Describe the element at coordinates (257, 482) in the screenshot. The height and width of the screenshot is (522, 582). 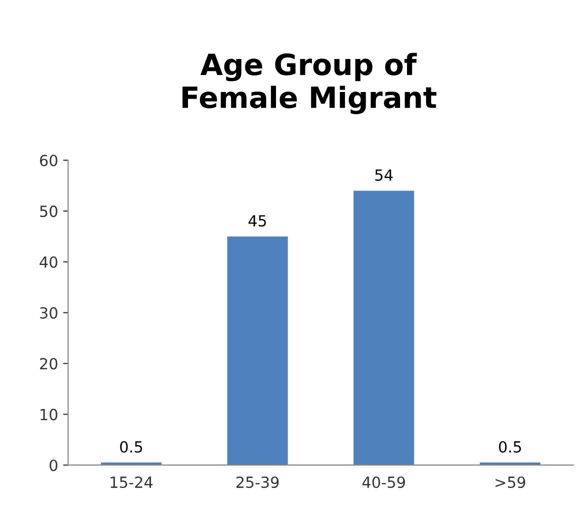
I see `x-tick-label: 25-39` at that location.